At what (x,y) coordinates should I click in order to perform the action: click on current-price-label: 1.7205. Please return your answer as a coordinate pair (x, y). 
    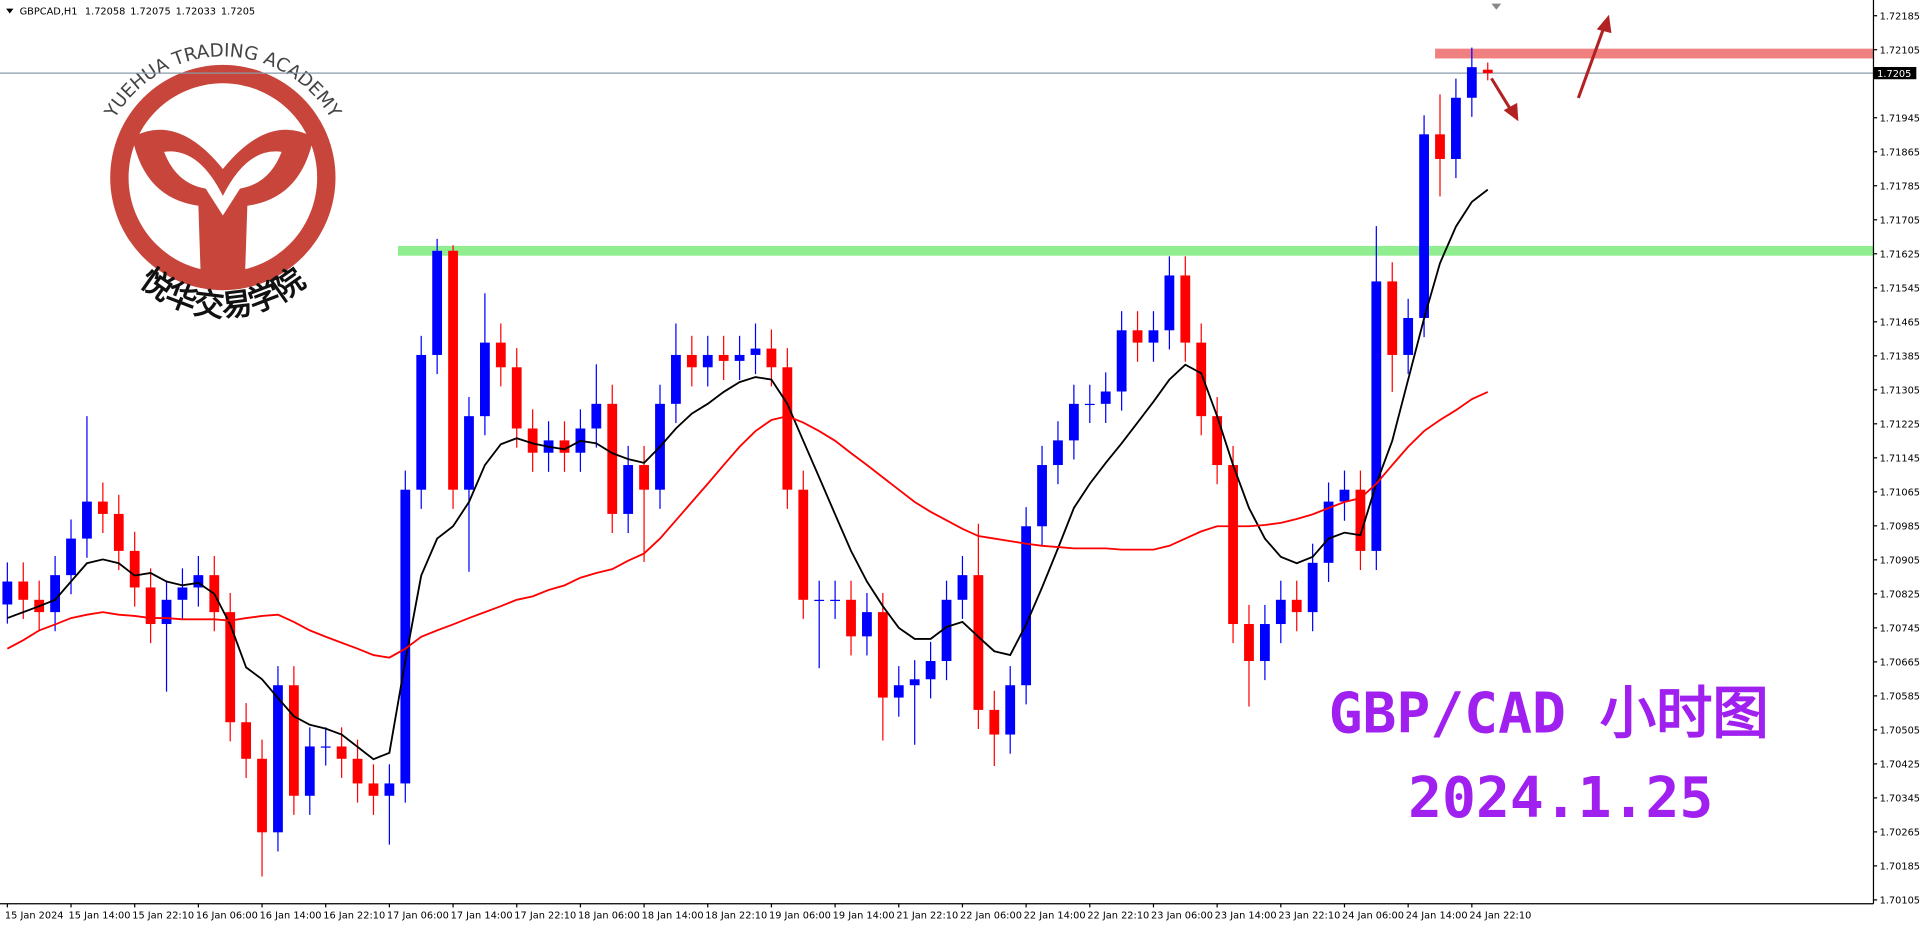
    Looking at the image, I should click on (1894, 74).